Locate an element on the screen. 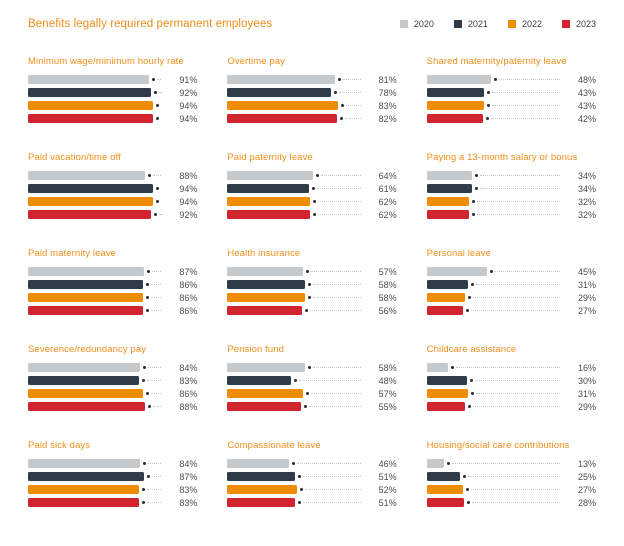 The height and width of the screenshot is (546, 624). value-label: 31% is located at coordinates (586, 284).